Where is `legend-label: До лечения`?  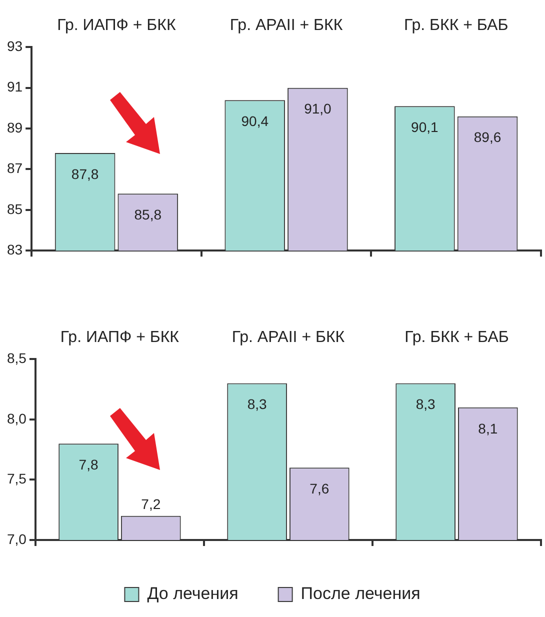
legend-label: До лечения is located at coordinates (192, 594).